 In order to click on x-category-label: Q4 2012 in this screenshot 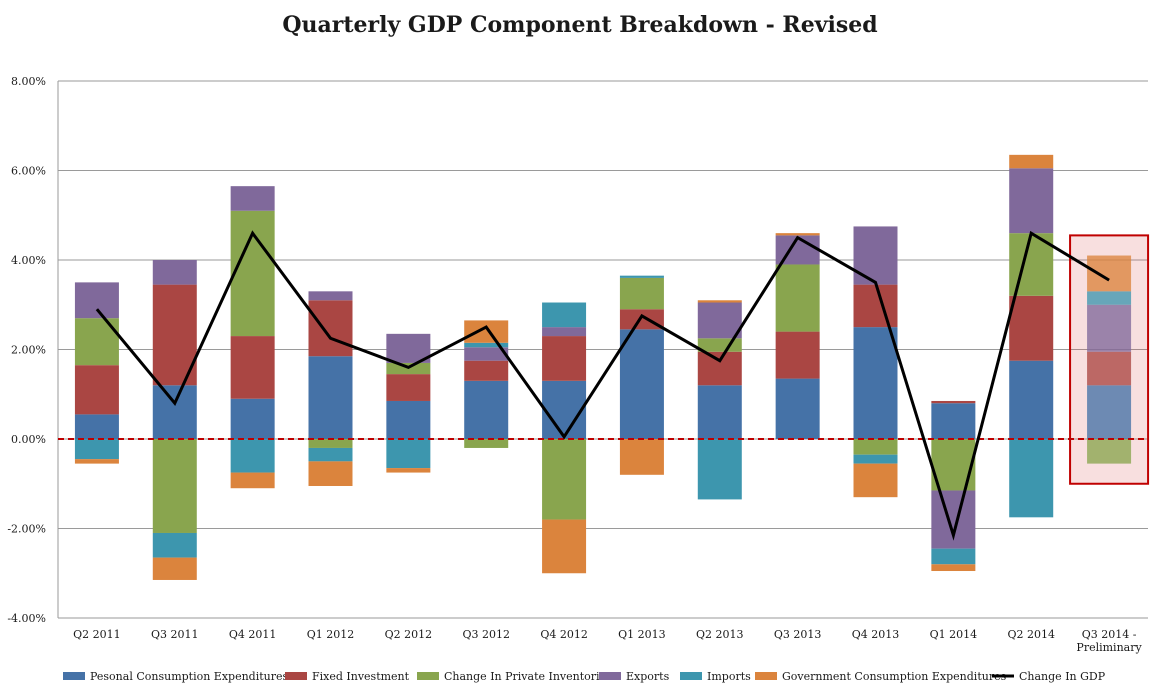, I will do `click(564, 634)`.